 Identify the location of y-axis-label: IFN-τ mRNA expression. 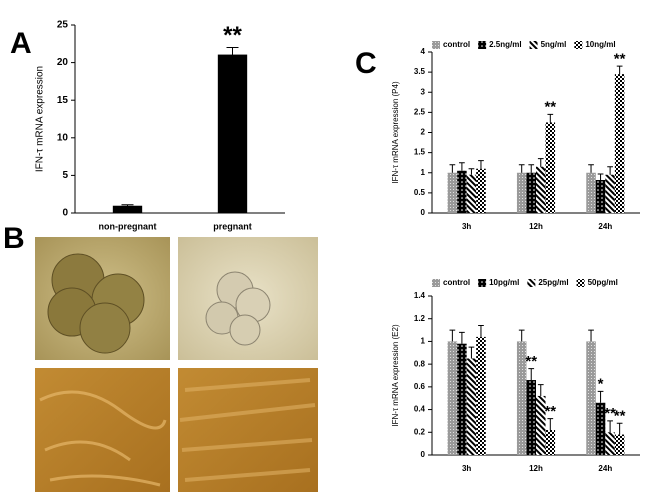
(40, 119).